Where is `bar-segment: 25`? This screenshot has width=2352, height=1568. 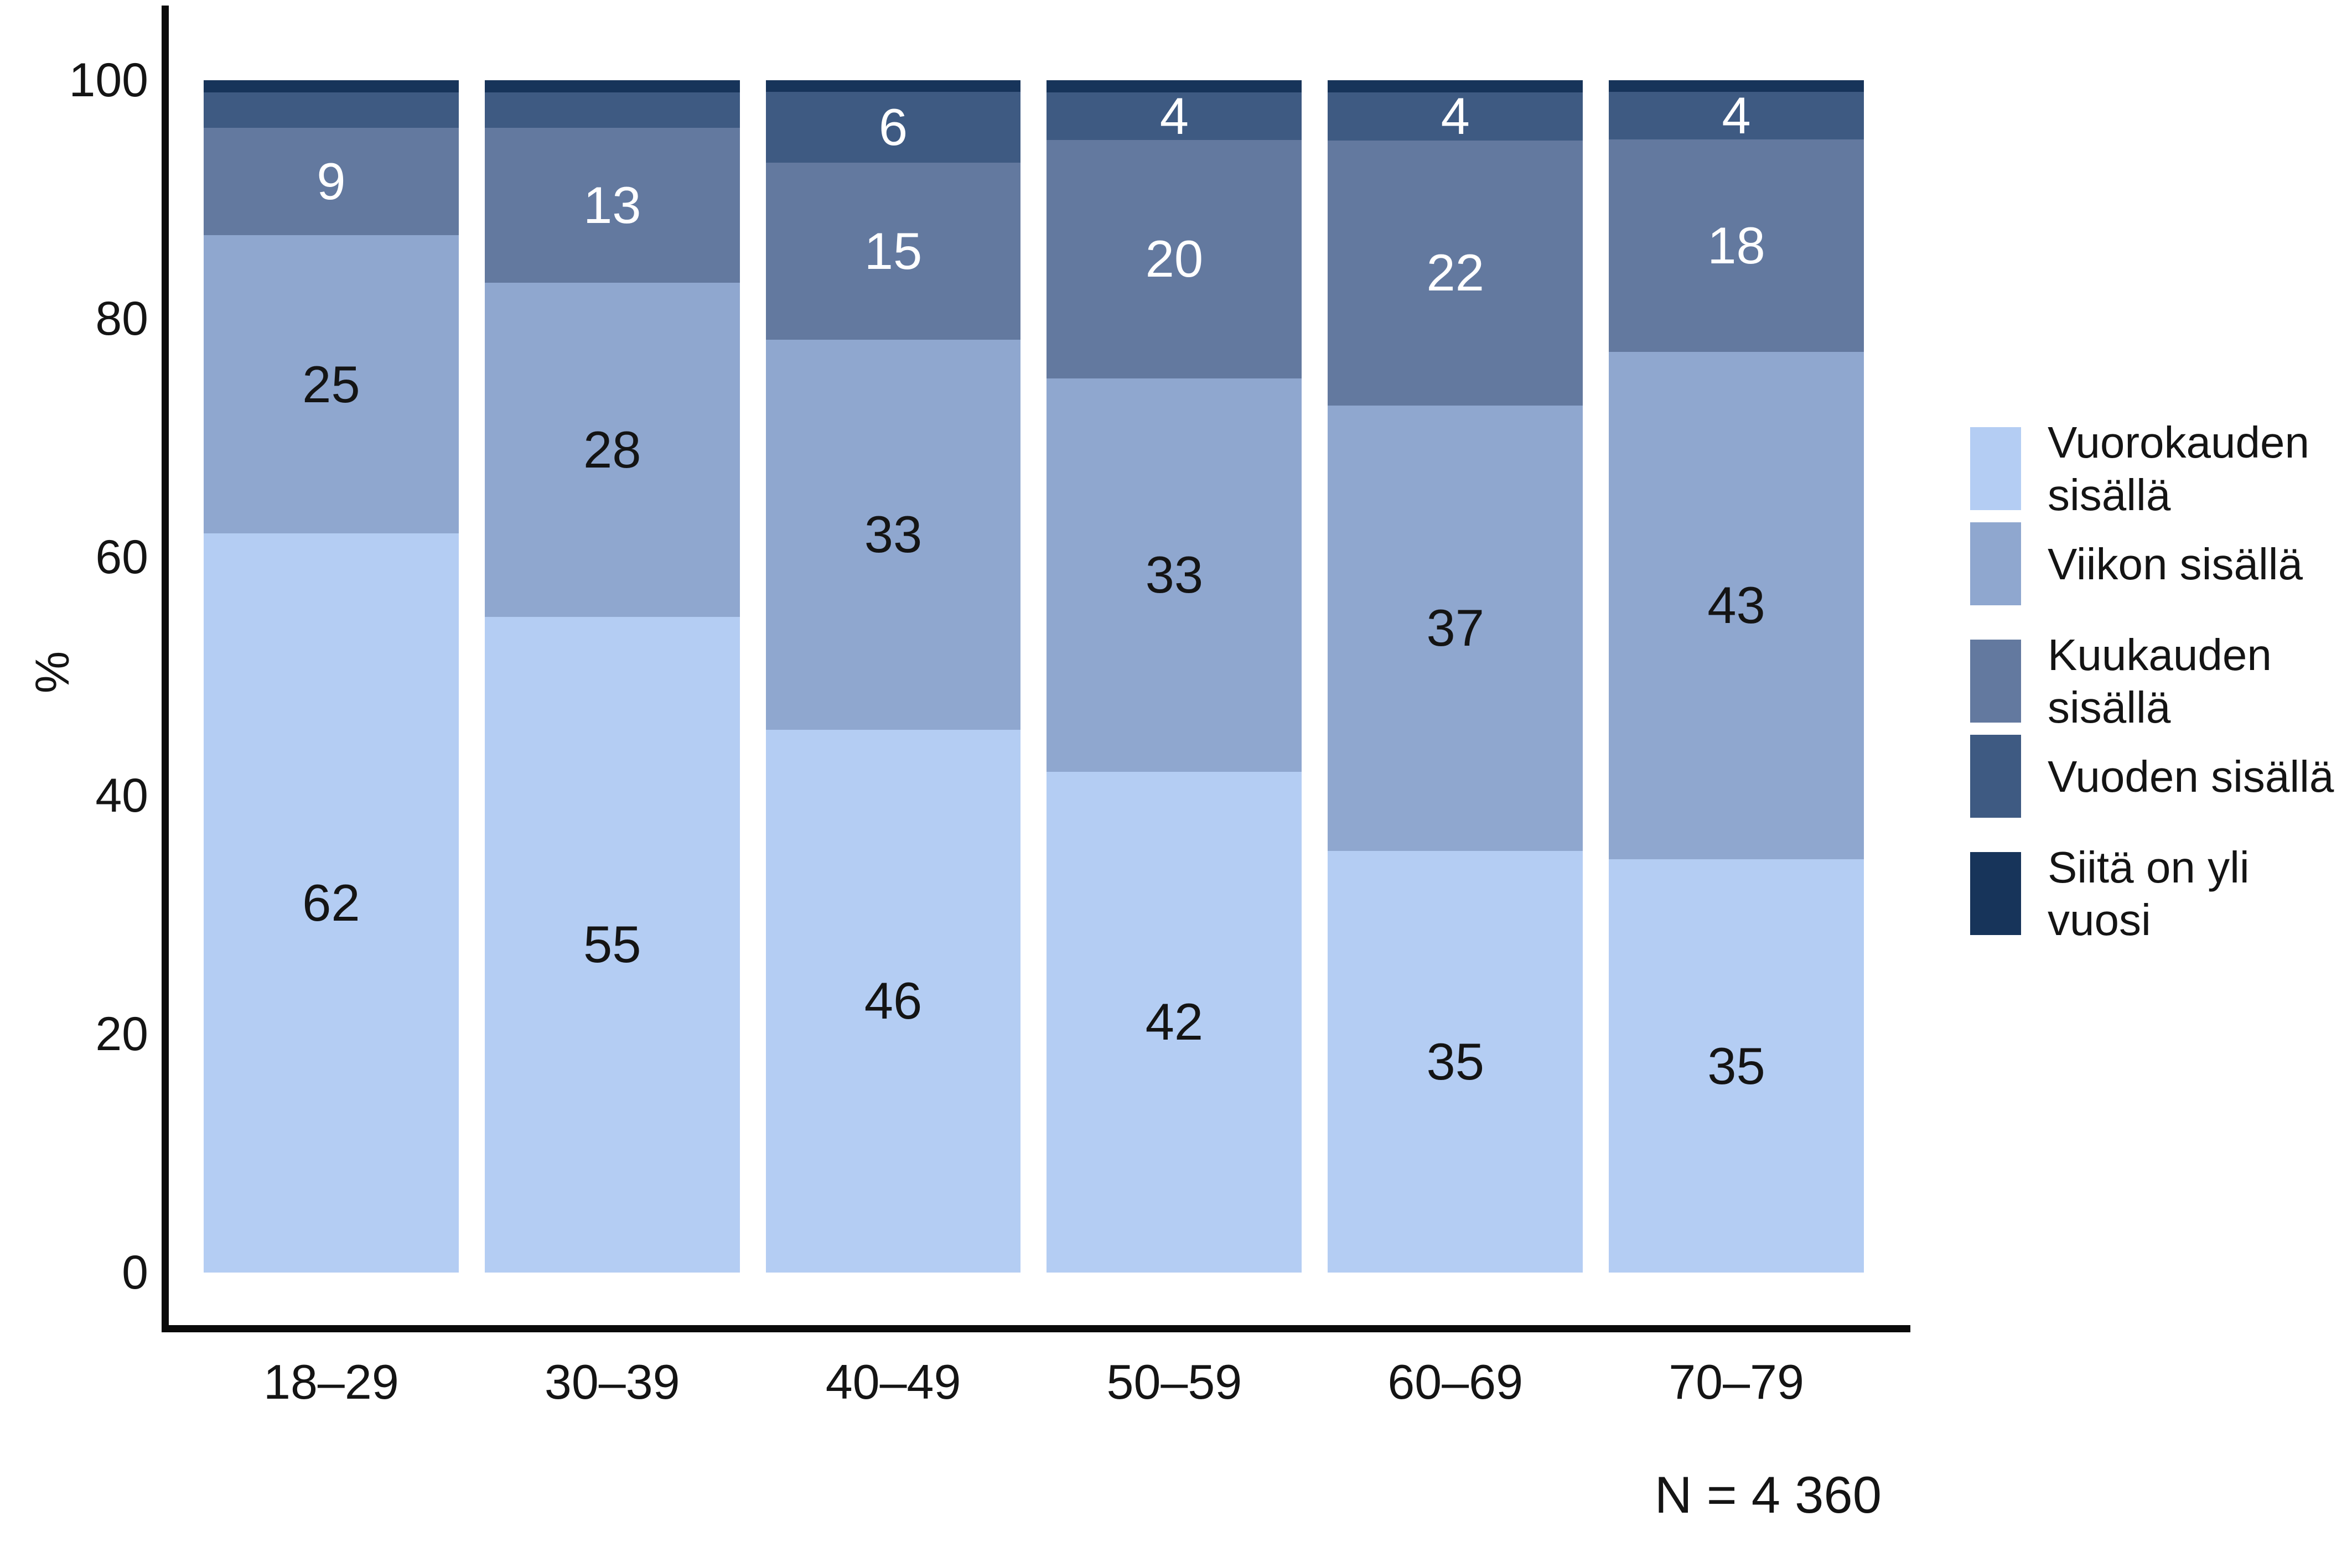 bar-segment: 25 is located at coordinates (331, 384).